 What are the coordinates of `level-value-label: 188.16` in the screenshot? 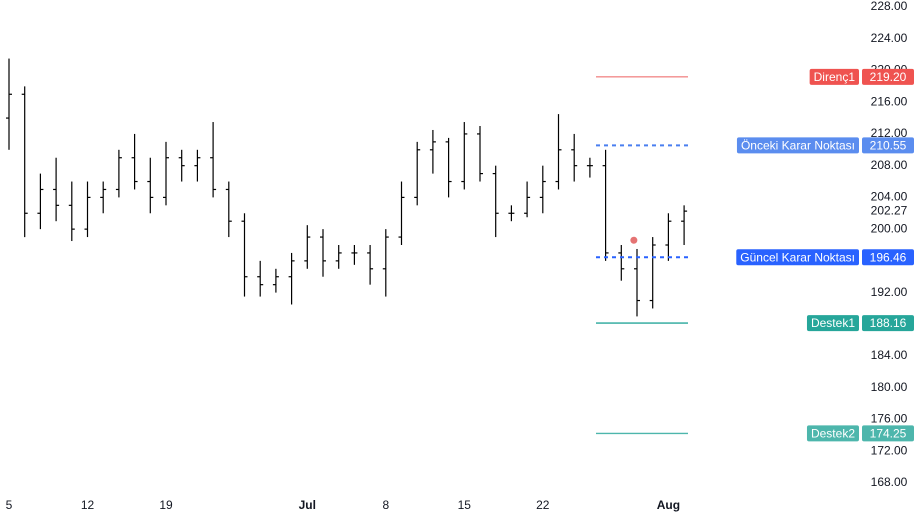 It's located at (888, 323).